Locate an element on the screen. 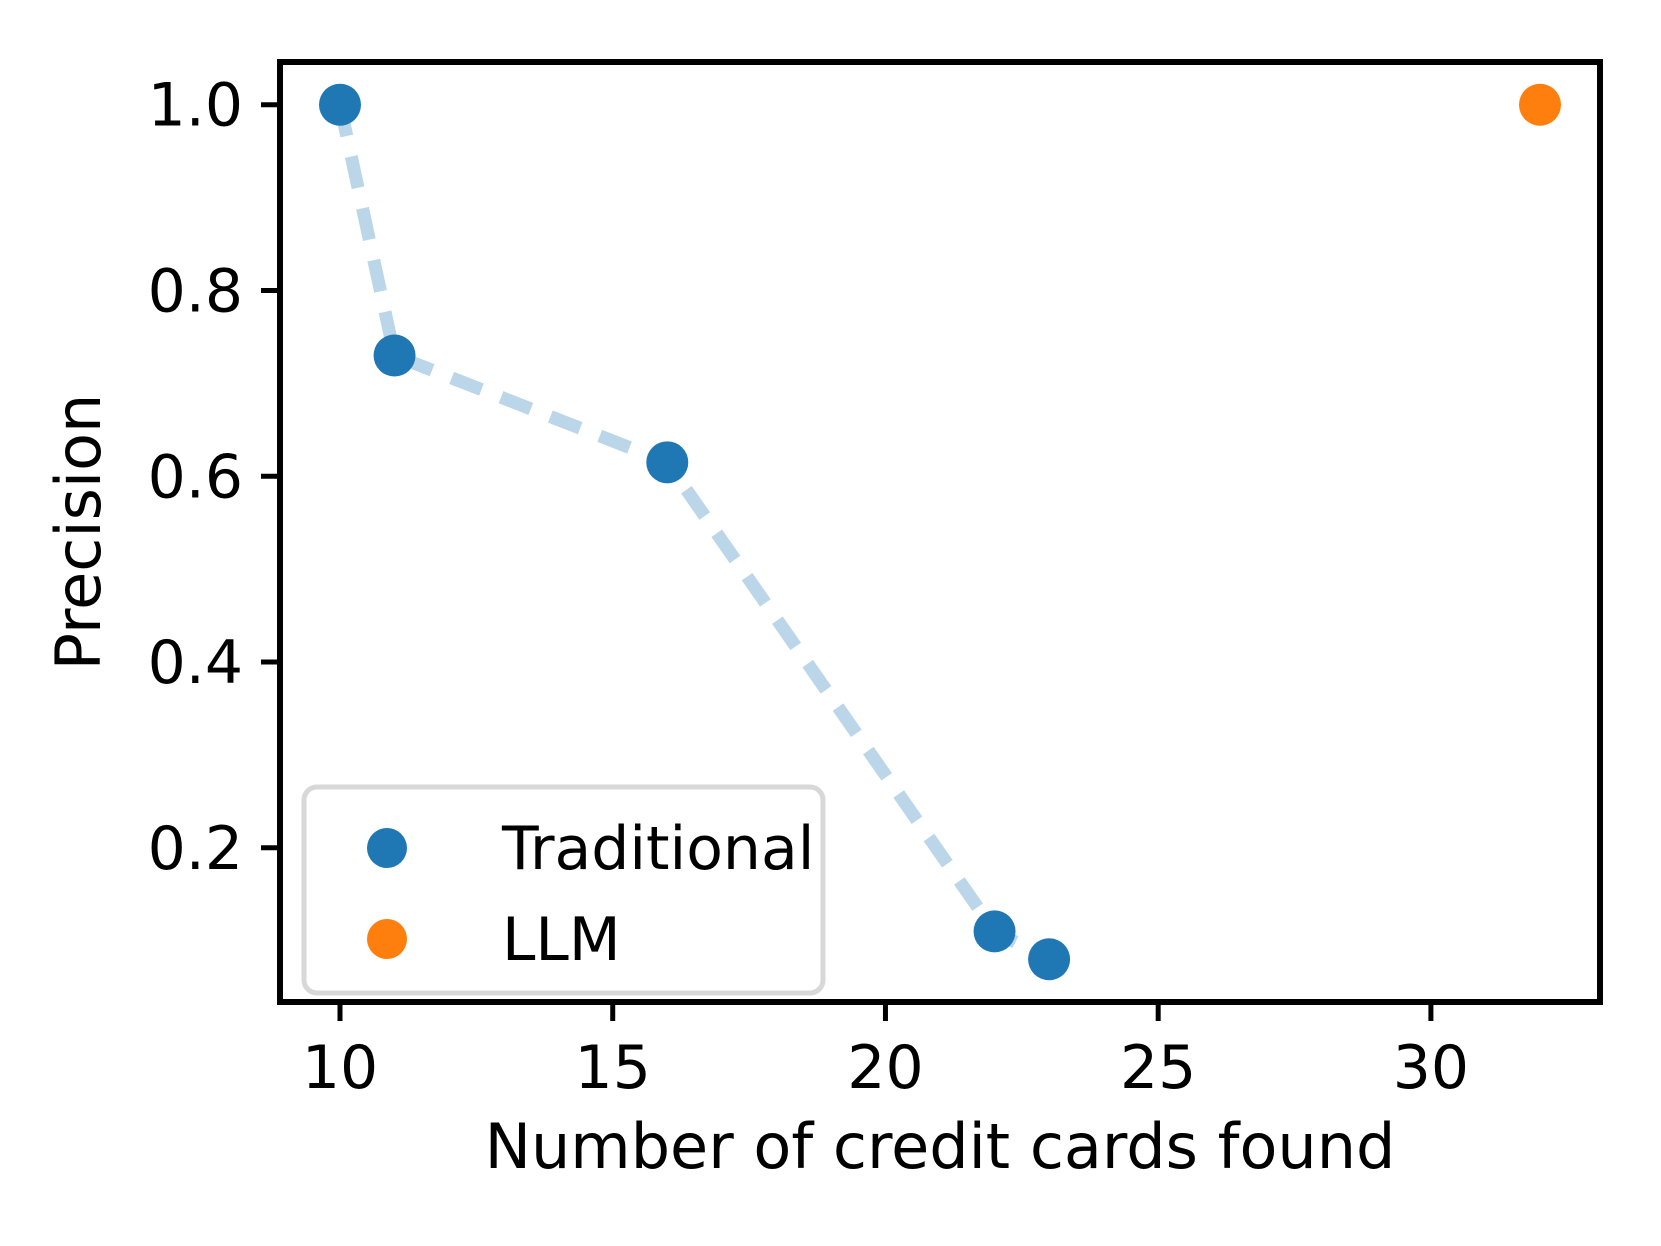 This screenshot has width=1661, height=1246. y-tick-label: 1.0 is located at coordinates (195, 106).